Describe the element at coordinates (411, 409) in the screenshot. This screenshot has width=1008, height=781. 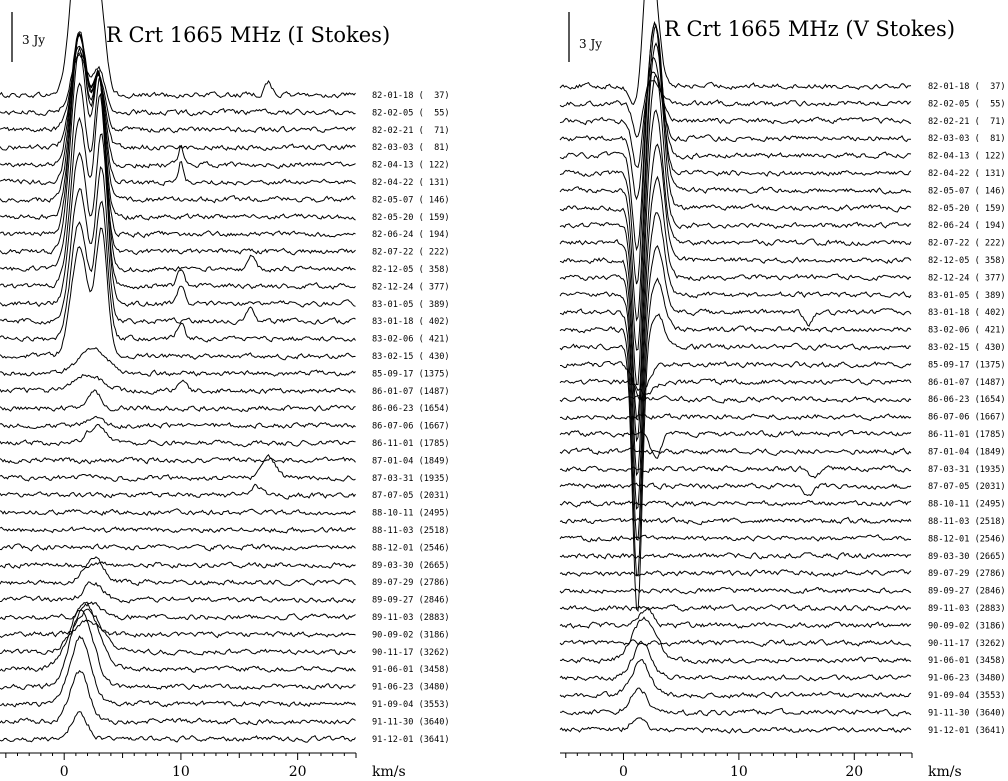
I see `epoch-label: 86-06-23 (1654)` at that location.